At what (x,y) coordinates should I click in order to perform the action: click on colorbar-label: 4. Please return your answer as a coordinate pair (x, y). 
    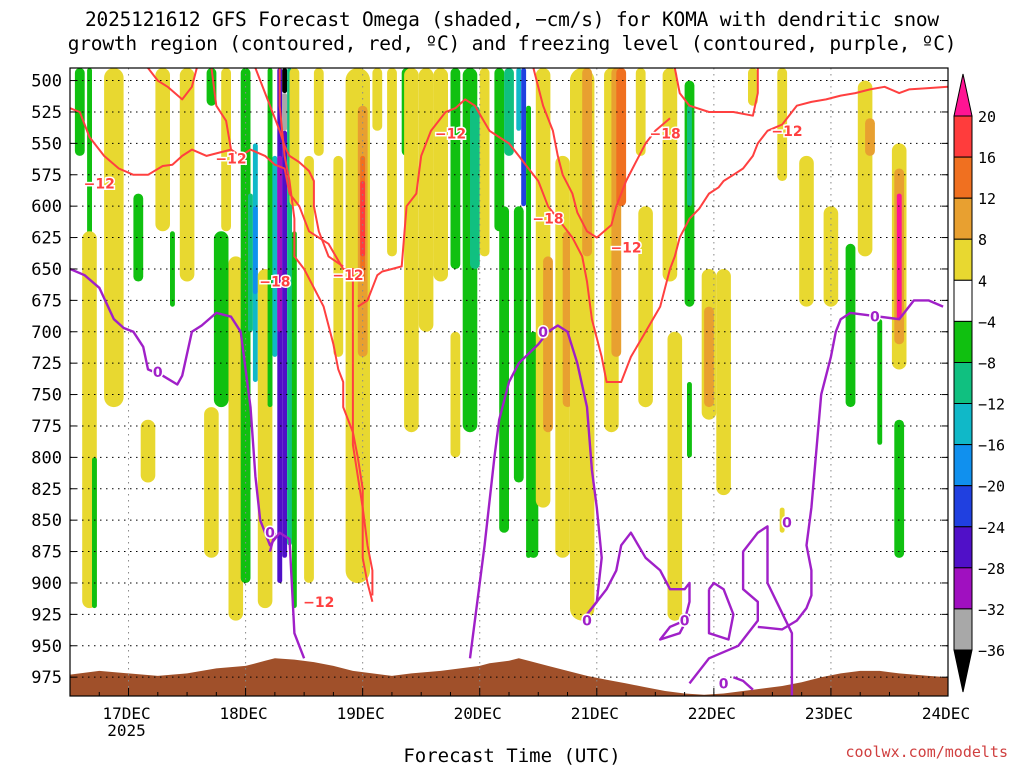
    Looking at the image, I should click on (982, 281).